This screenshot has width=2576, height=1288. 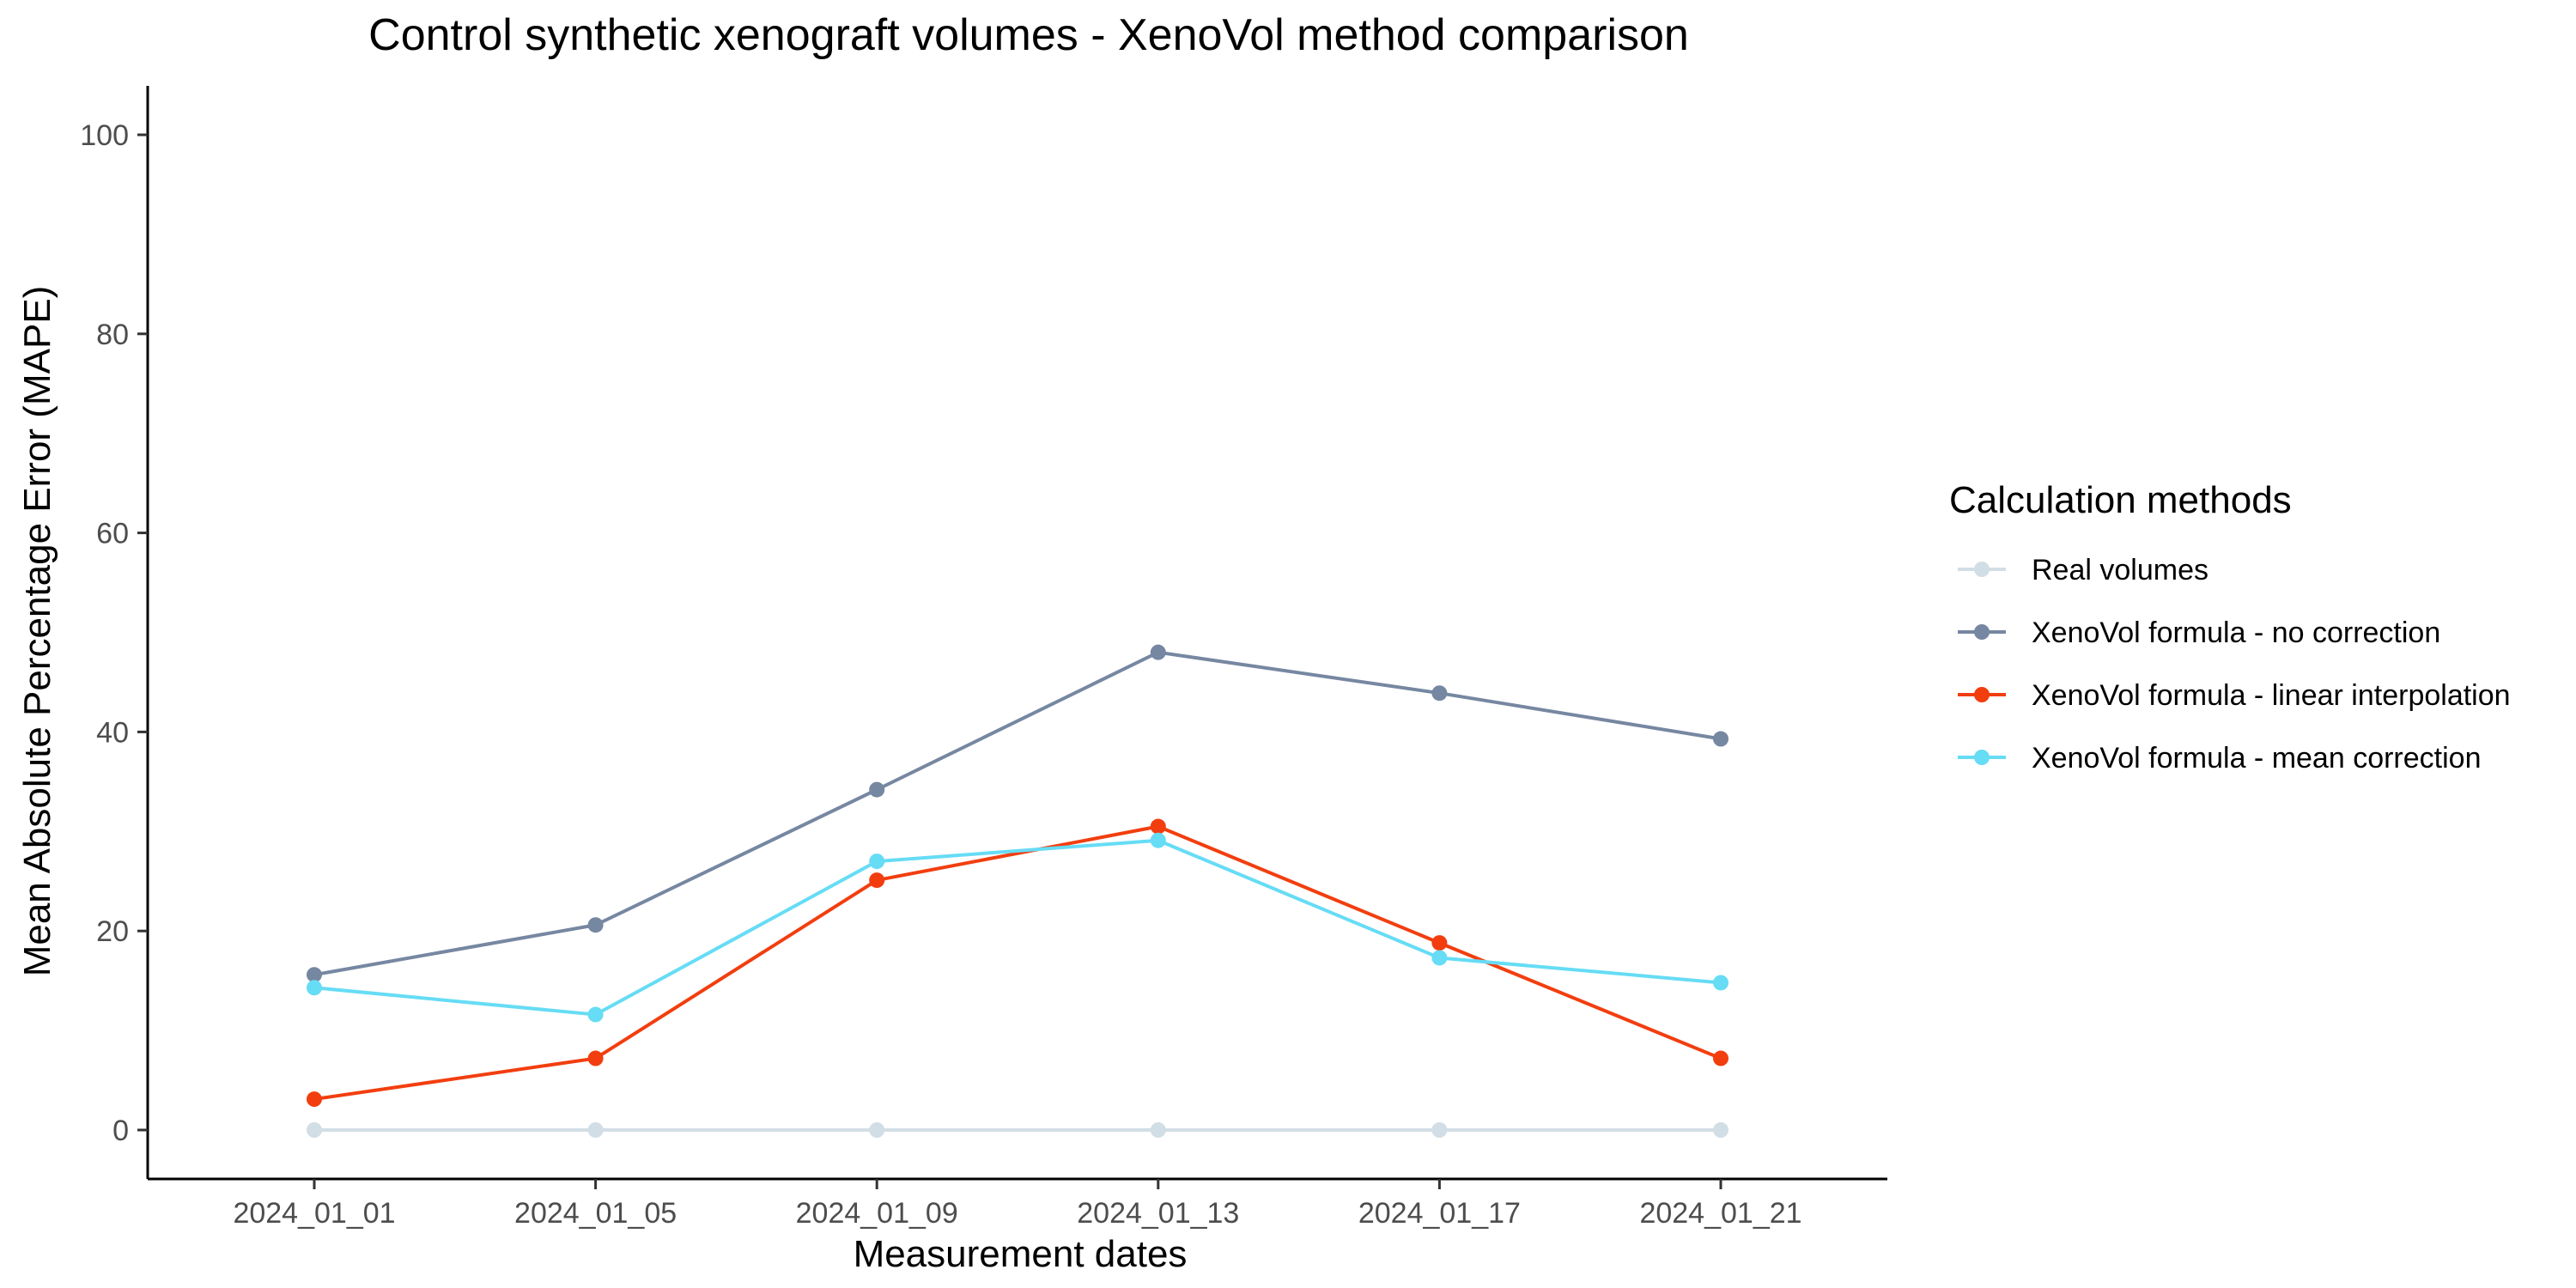 I want to click on y-tick-label: 60, so click(x=112, y=534).